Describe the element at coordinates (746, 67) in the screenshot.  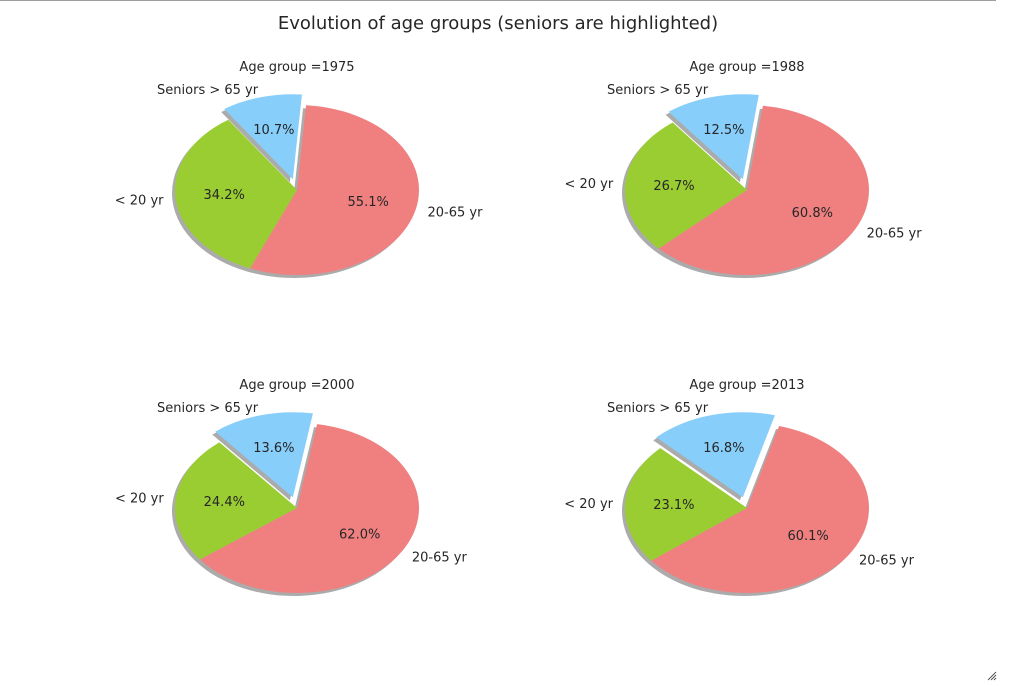
I see `pie-title: Age group =1988` at that location.